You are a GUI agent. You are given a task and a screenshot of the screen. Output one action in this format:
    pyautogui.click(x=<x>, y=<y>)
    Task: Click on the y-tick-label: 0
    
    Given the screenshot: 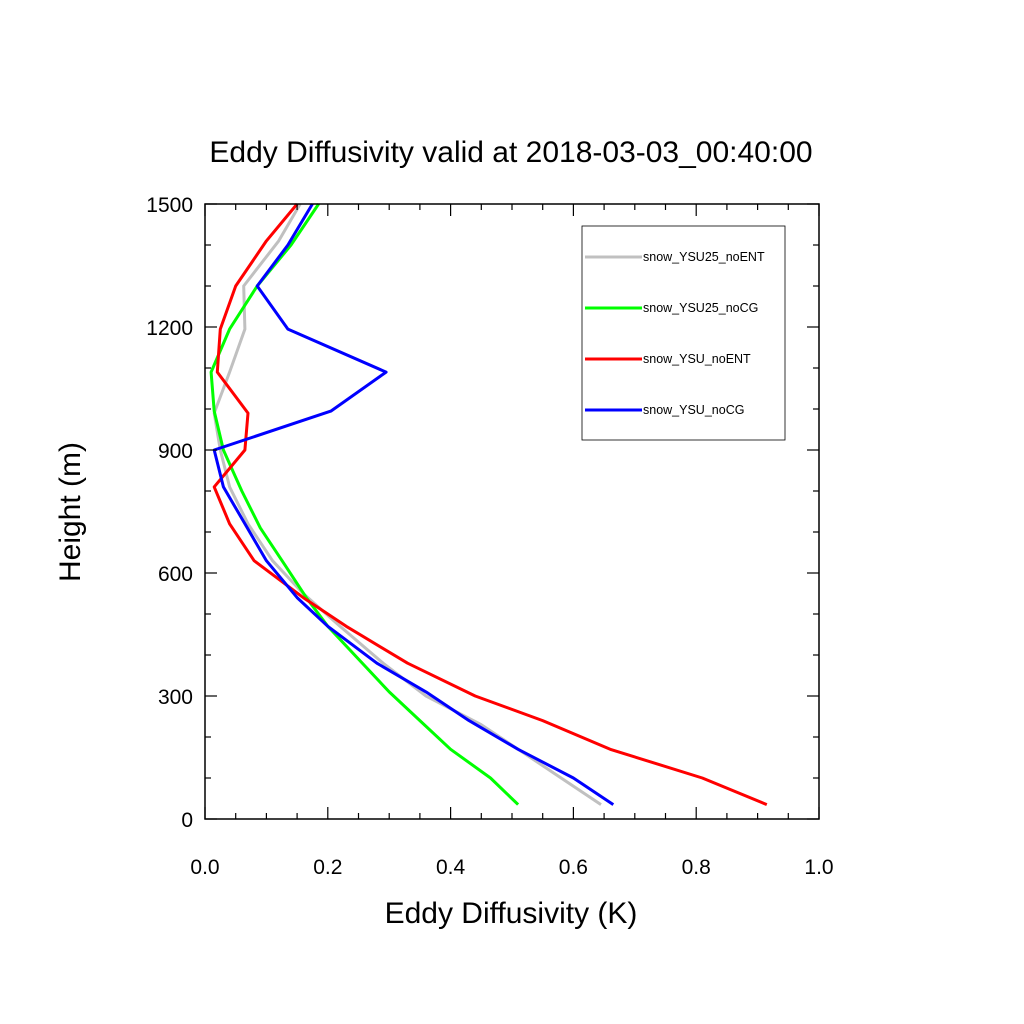 What is the action you would take?
    pyautogui.click(x=187, y=820)
    